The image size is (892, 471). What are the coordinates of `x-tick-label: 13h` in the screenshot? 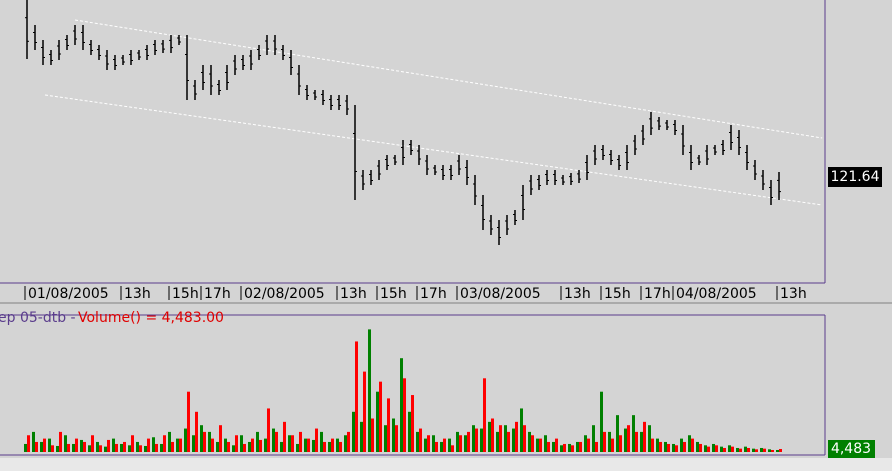 It's located at (353, 294).